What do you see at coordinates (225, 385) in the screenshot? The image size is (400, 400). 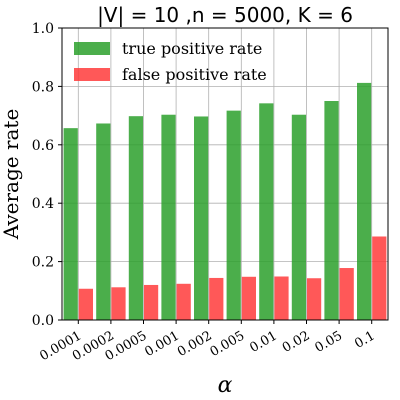 I see `x-axis-label: α` at bounding box center [225, 385].